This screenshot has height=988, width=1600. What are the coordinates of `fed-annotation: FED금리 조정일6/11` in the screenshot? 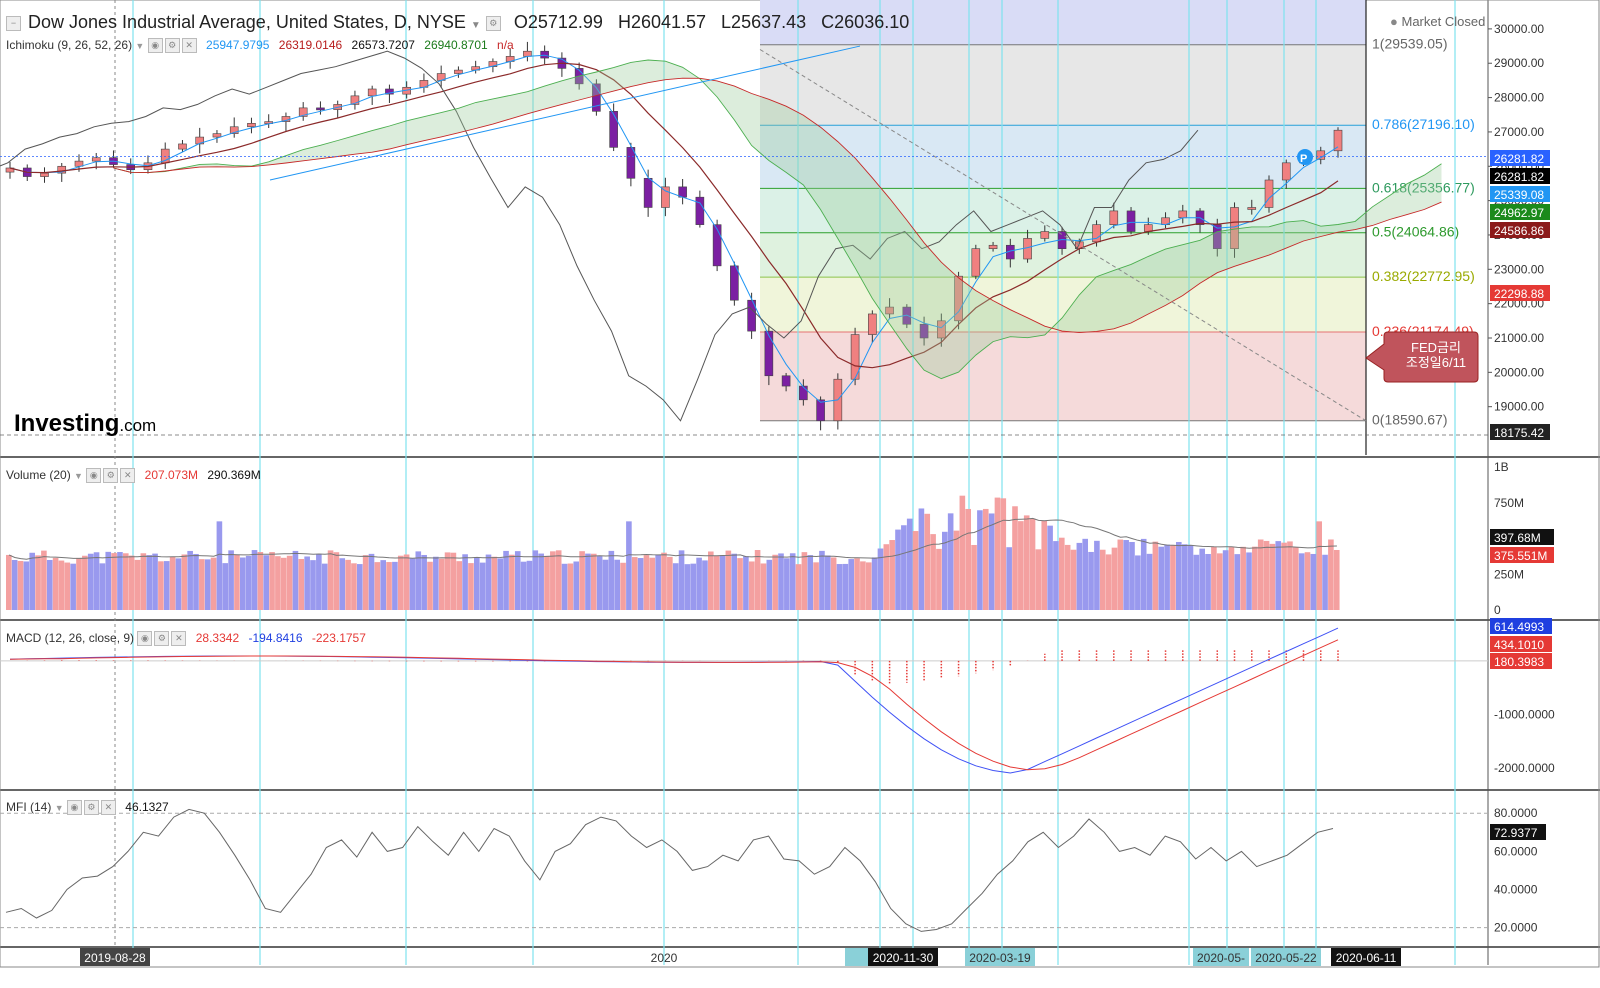 It's located at (1436, 355).